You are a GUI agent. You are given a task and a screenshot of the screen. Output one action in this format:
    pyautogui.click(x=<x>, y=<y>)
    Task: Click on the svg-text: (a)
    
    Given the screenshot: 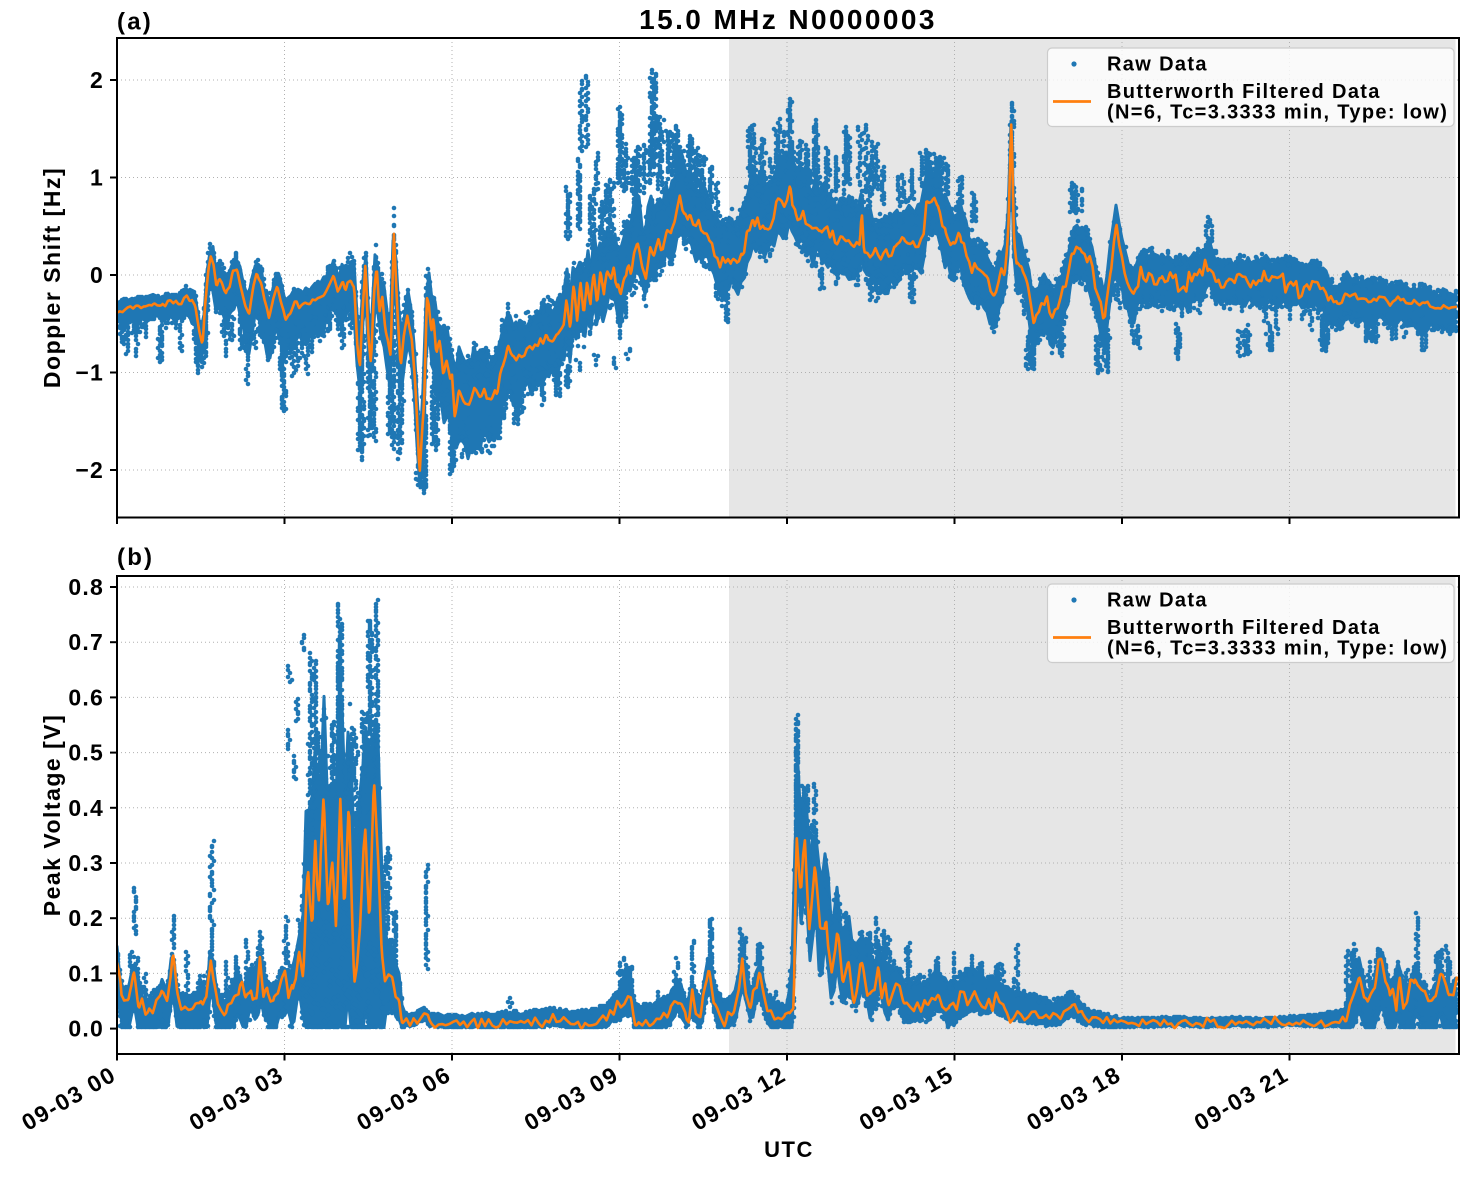 What is the action you would take?
    pyautogui.click(x=135, y=22)
    